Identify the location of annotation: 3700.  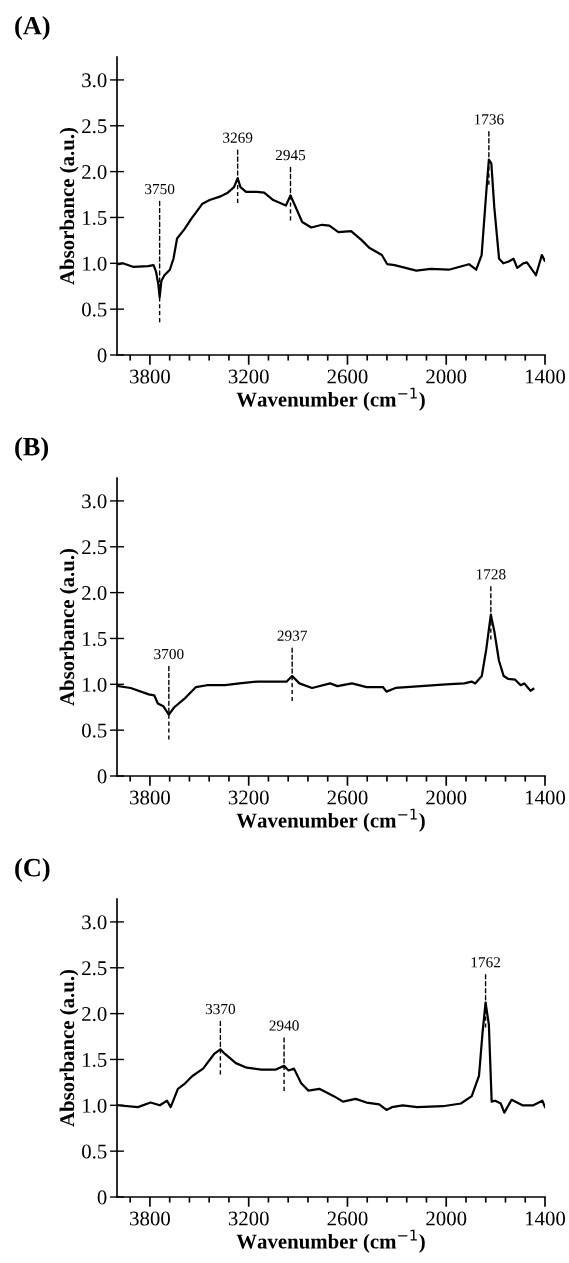
(169, 654).